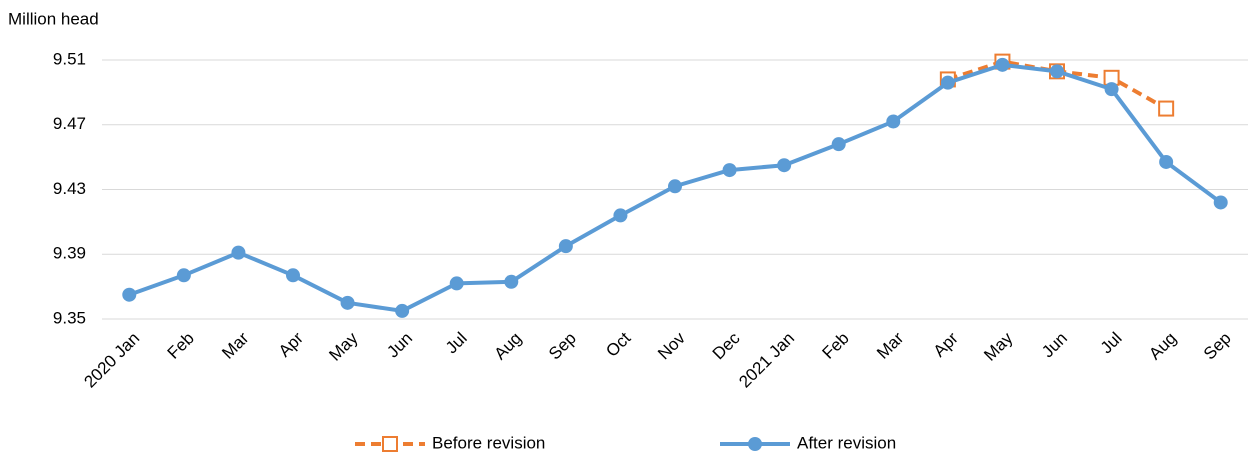 Image resolution: width=1250 pixels, height=463 pixels. What do you see at coordinates (69, 58) in the screenshot?
I see `y-tick-label: 9.51` at bounding box center [69, 58].